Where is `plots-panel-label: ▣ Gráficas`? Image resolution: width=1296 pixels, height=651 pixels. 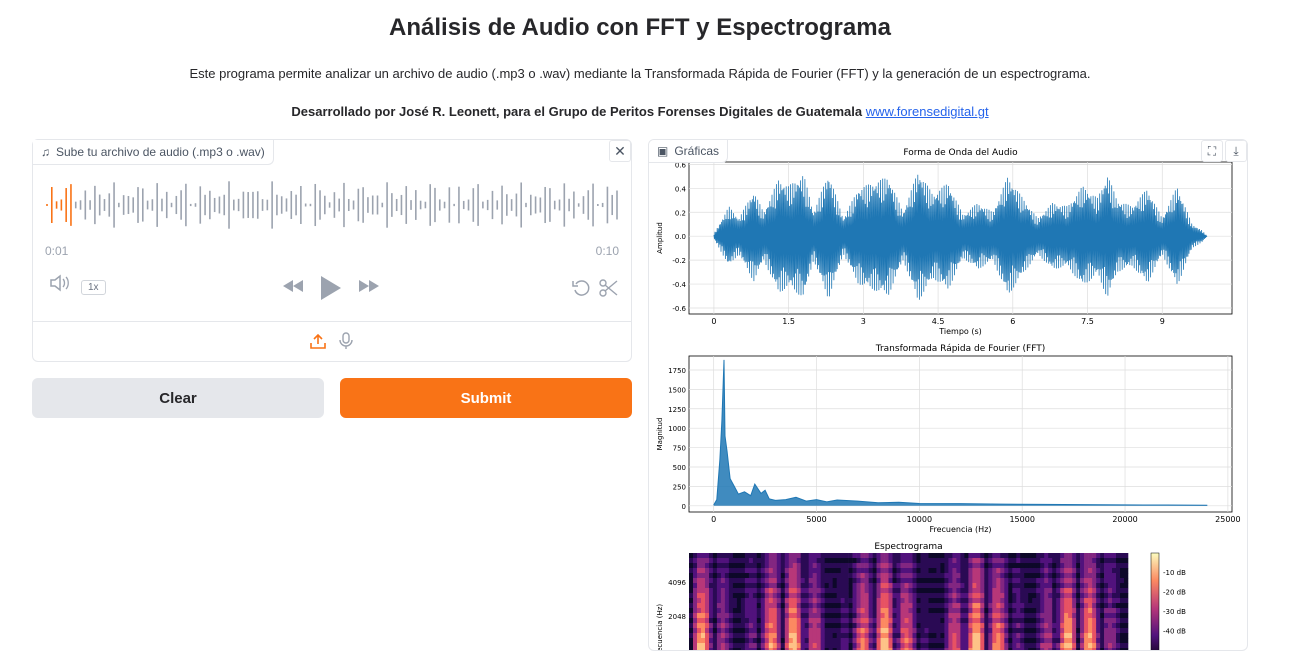
plots-panel-label: ▣ Gráficas is located at coordinates (689, 151).